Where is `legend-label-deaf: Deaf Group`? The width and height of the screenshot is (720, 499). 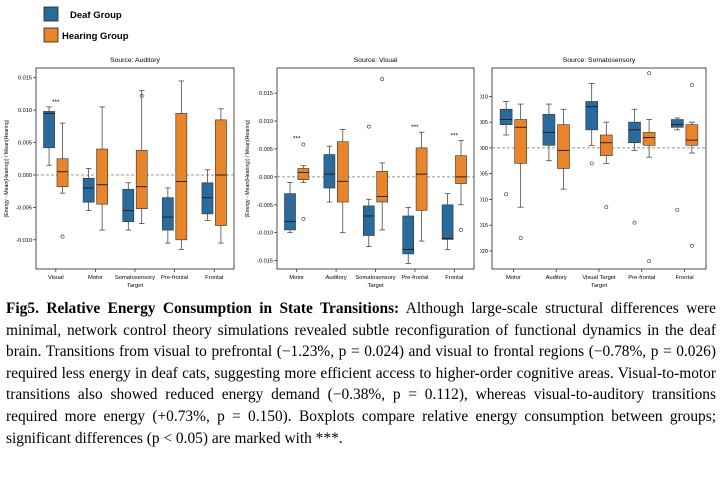
legend-label-deaf: Deaf Group is located at coordinates (96, 15).